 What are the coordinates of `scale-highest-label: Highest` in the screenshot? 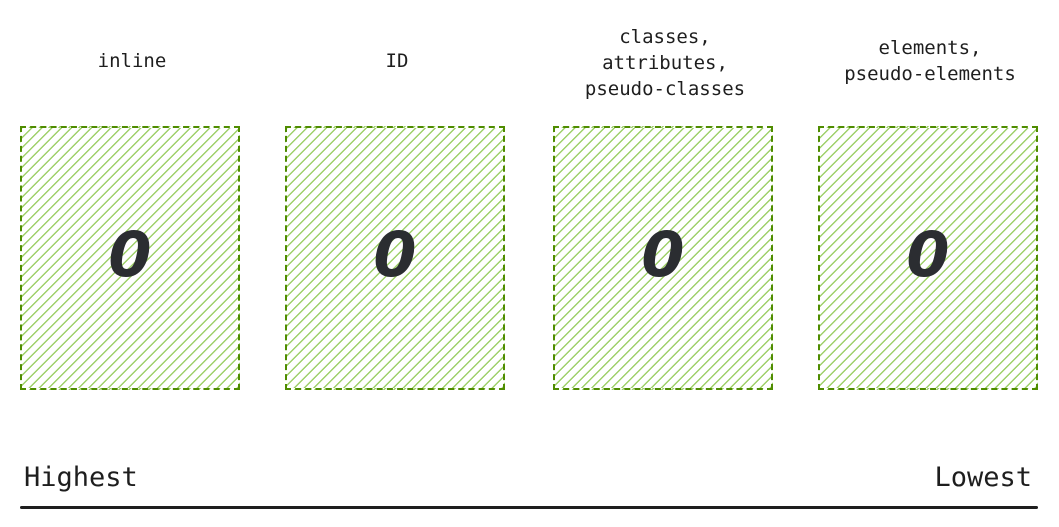 It's located at (81, 477).